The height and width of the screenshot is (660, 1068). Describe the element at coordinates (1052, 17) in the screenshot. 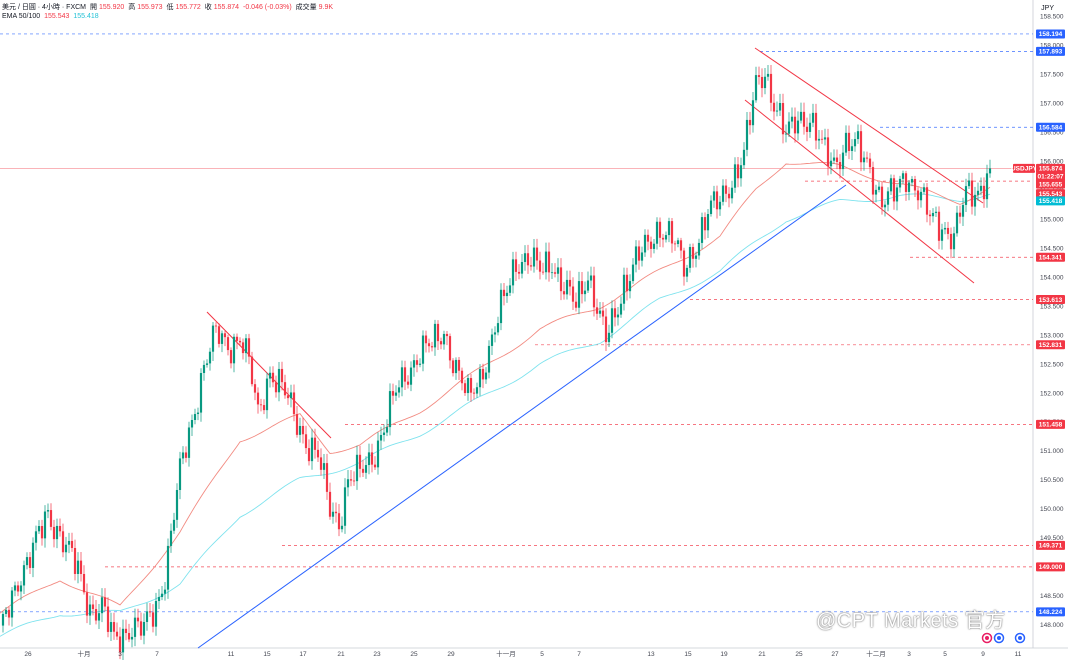

I see `price-tick: 158.500` at that location.